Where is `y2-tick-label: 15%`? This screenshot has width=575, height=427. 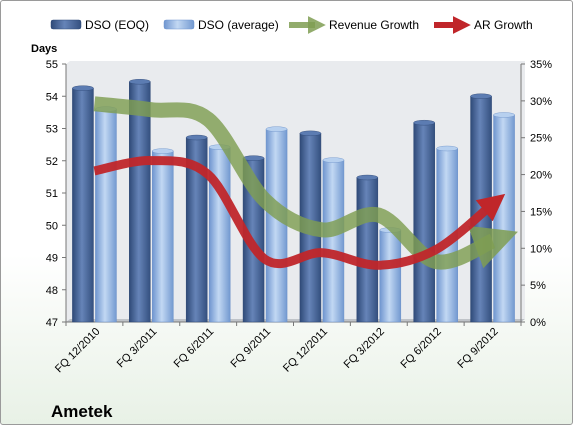 y2-tick-label: 15% is located at coordinates (541, 212).